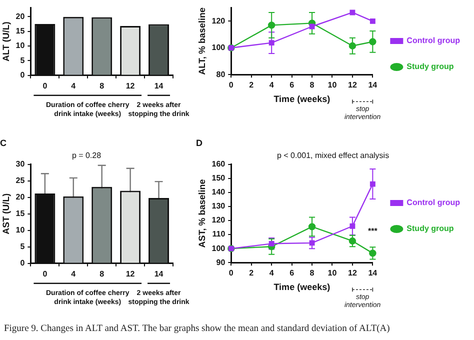 The height and width of the screenshot is (340, 474). What do you see at coordinates (5, 213) in the screenshot?
I see `y-axis-title: AST (U/L)` at bounding box center [5, 213].